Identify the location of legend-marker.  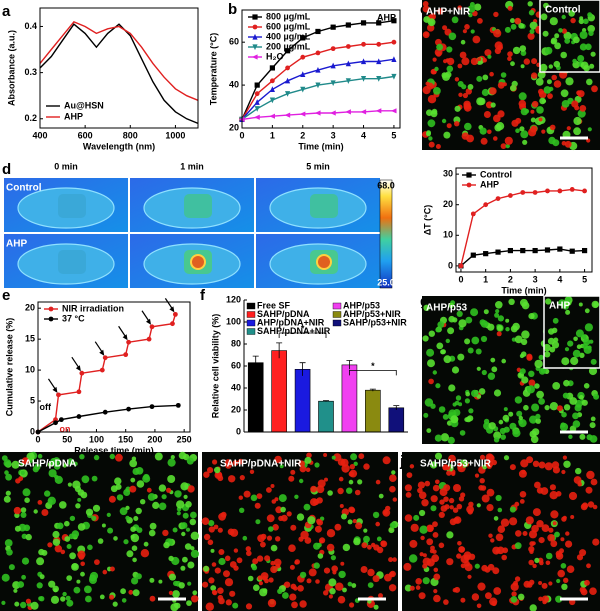
(469, 175).